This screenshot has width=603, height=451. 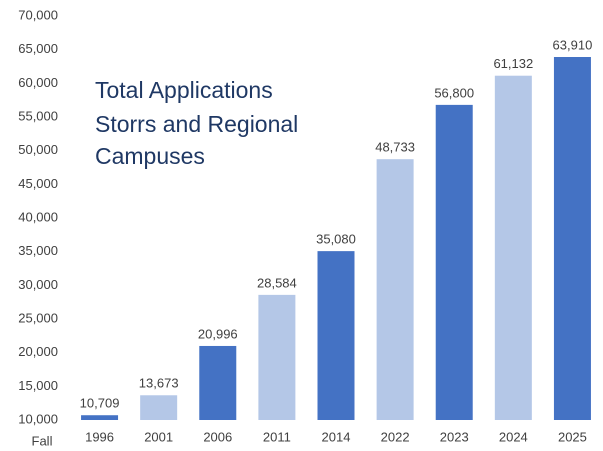 I want to click on value-label: 56,800, so click(x=454, y=92).